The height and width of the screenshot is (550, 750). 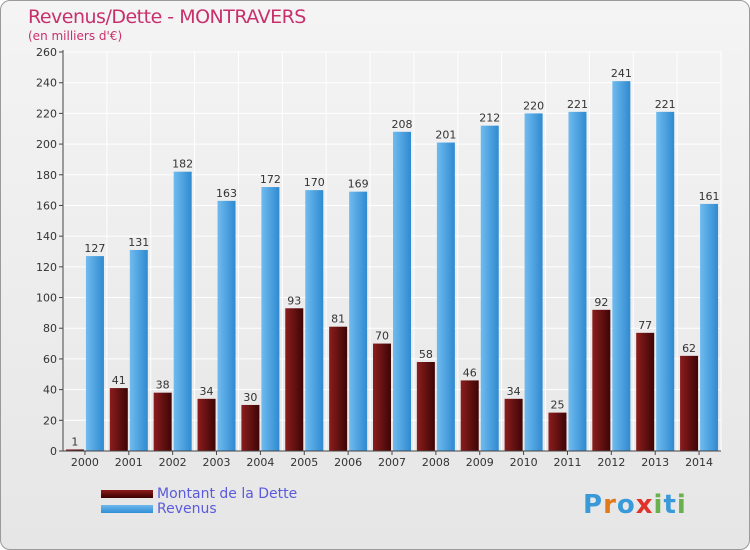 What do you see at coordinates (53, 451) in the screenshot?
I see `y-tick-label: 0` at bounding box center [53, 451].